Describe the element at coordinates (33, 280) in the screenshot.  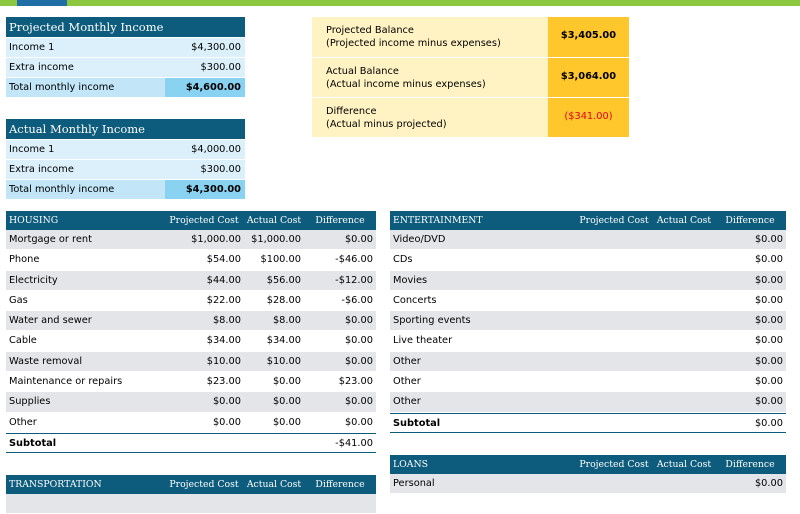
I see `cell-label: Electricity` at that location.